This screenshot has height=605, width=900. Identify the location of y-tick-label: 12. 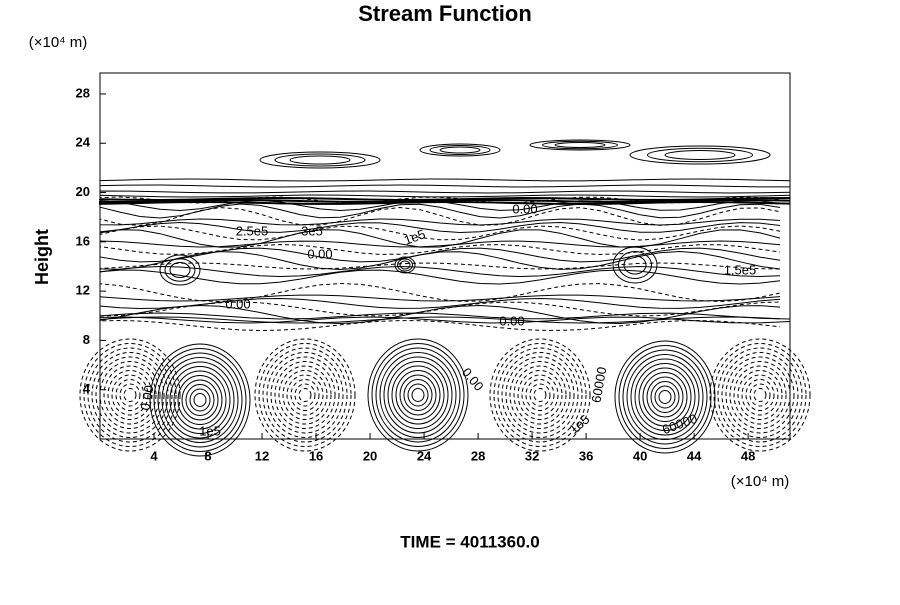
(83, 290).